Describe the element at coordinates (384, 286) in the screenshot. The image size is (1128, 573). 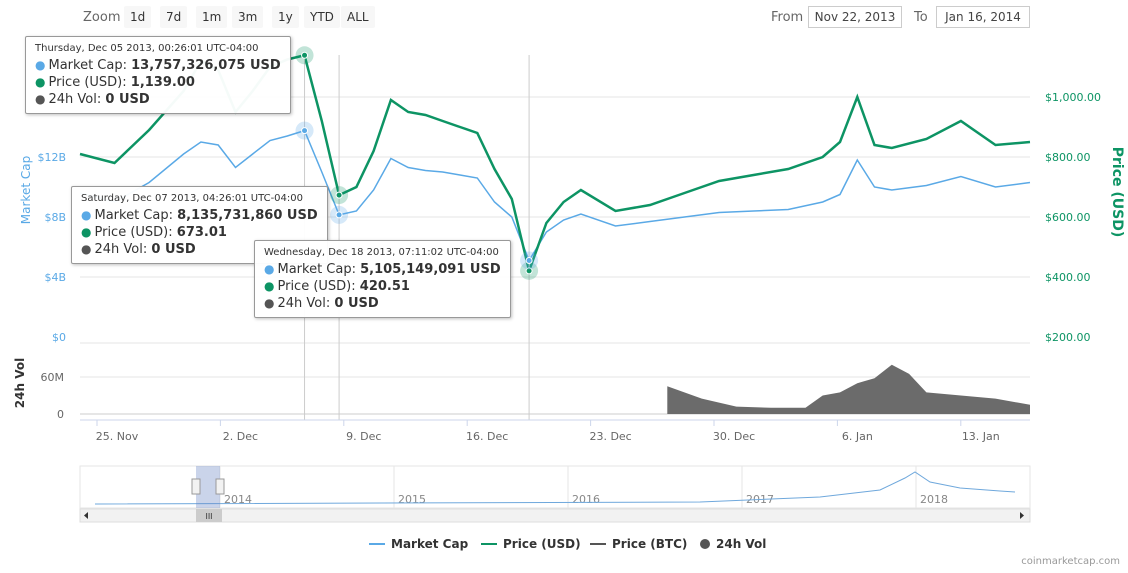
I see `tooltip-price-value: 420.51` at that location.